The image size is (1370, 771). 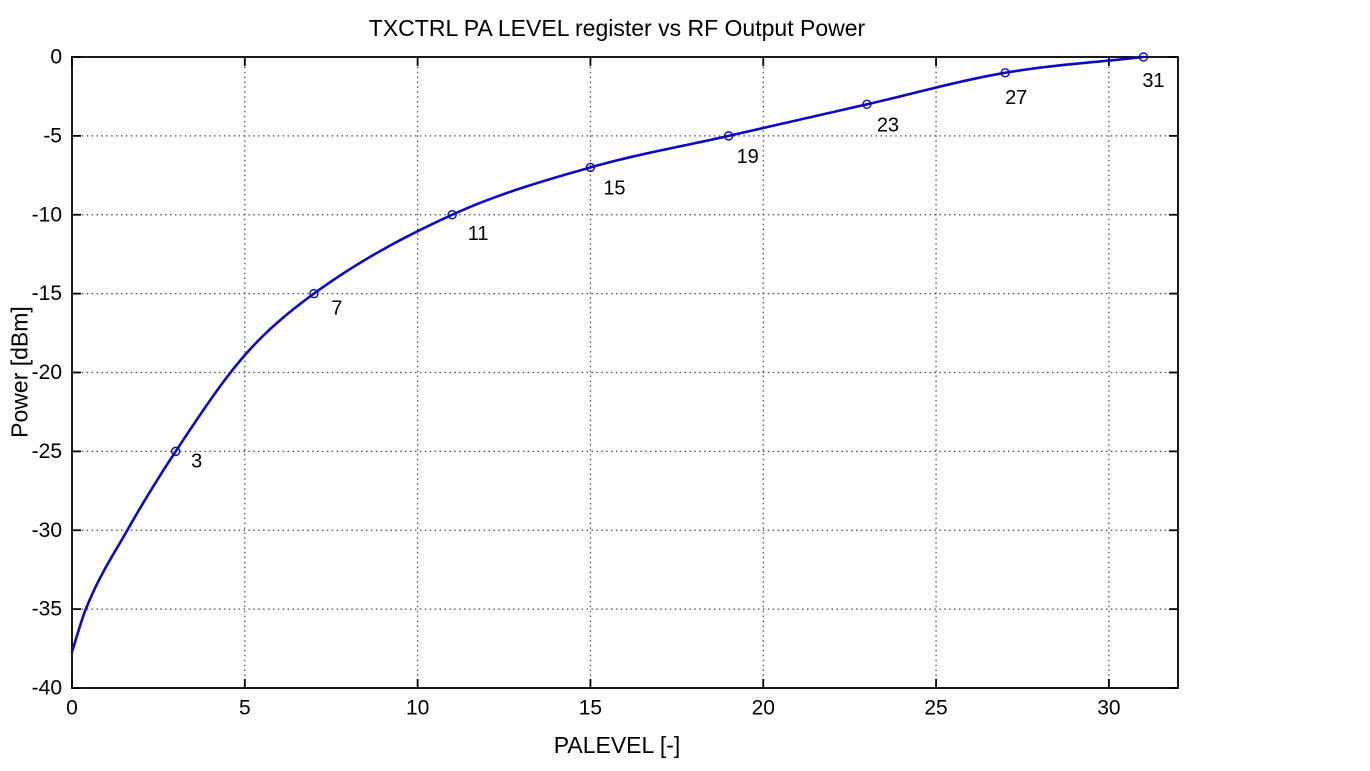 What do you see at coordinates (47, 609) in the screenshot?
I see `y-tick-label: -35` at bounding box center [47, 609].